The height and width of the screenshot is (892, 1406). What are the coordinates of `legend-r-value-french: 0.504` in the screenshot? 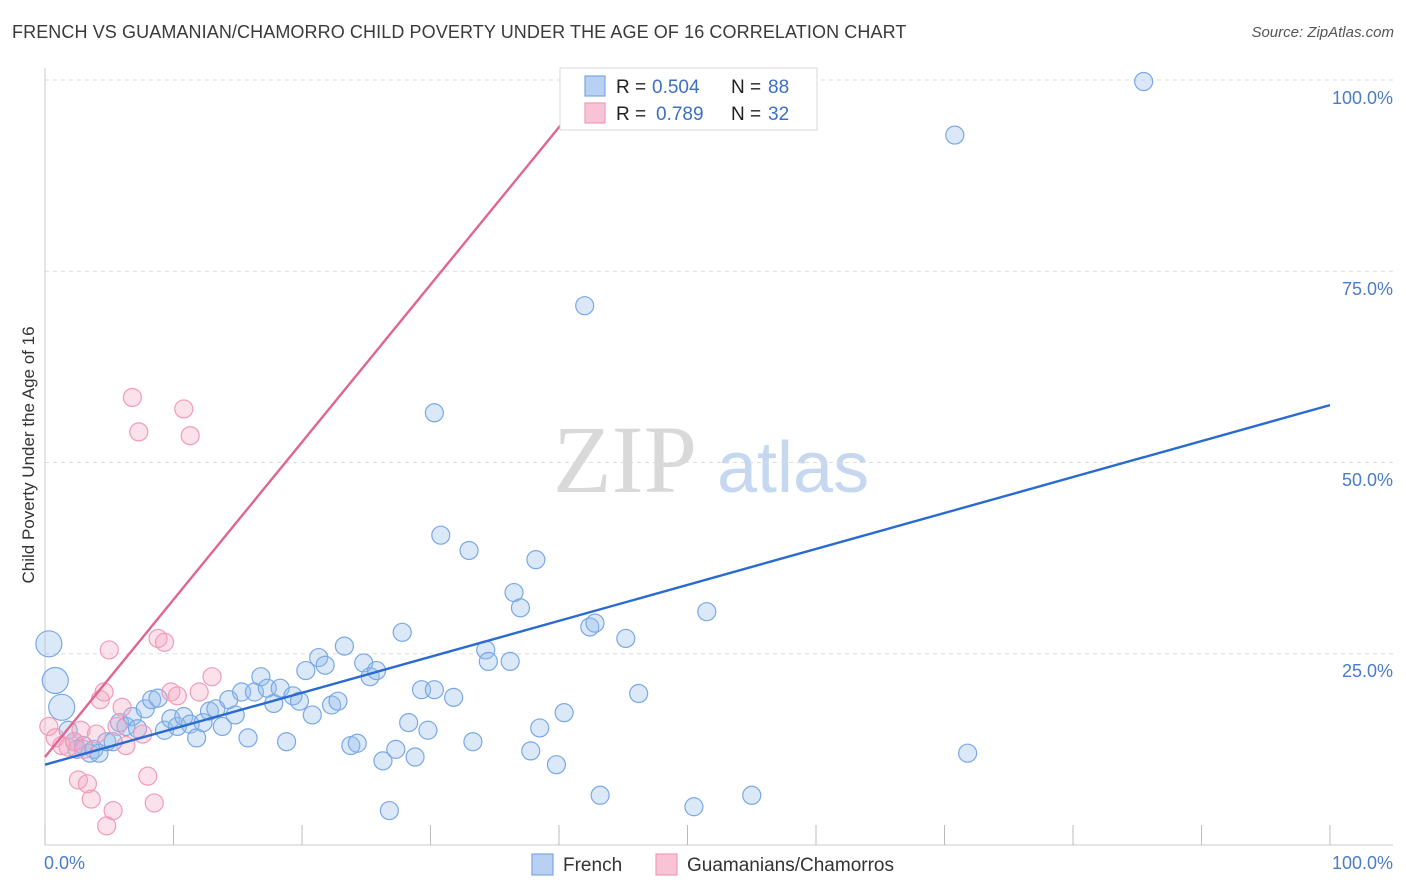 It's located at (676, 87).